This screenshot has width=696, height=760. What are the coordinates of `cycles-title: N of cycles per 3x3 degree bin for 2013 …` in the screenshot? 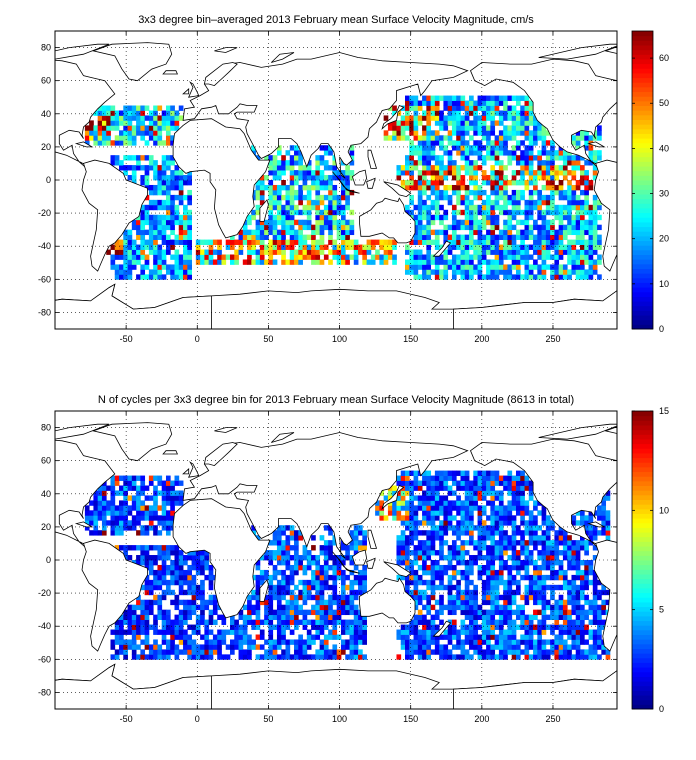 It's located at (336, 400).